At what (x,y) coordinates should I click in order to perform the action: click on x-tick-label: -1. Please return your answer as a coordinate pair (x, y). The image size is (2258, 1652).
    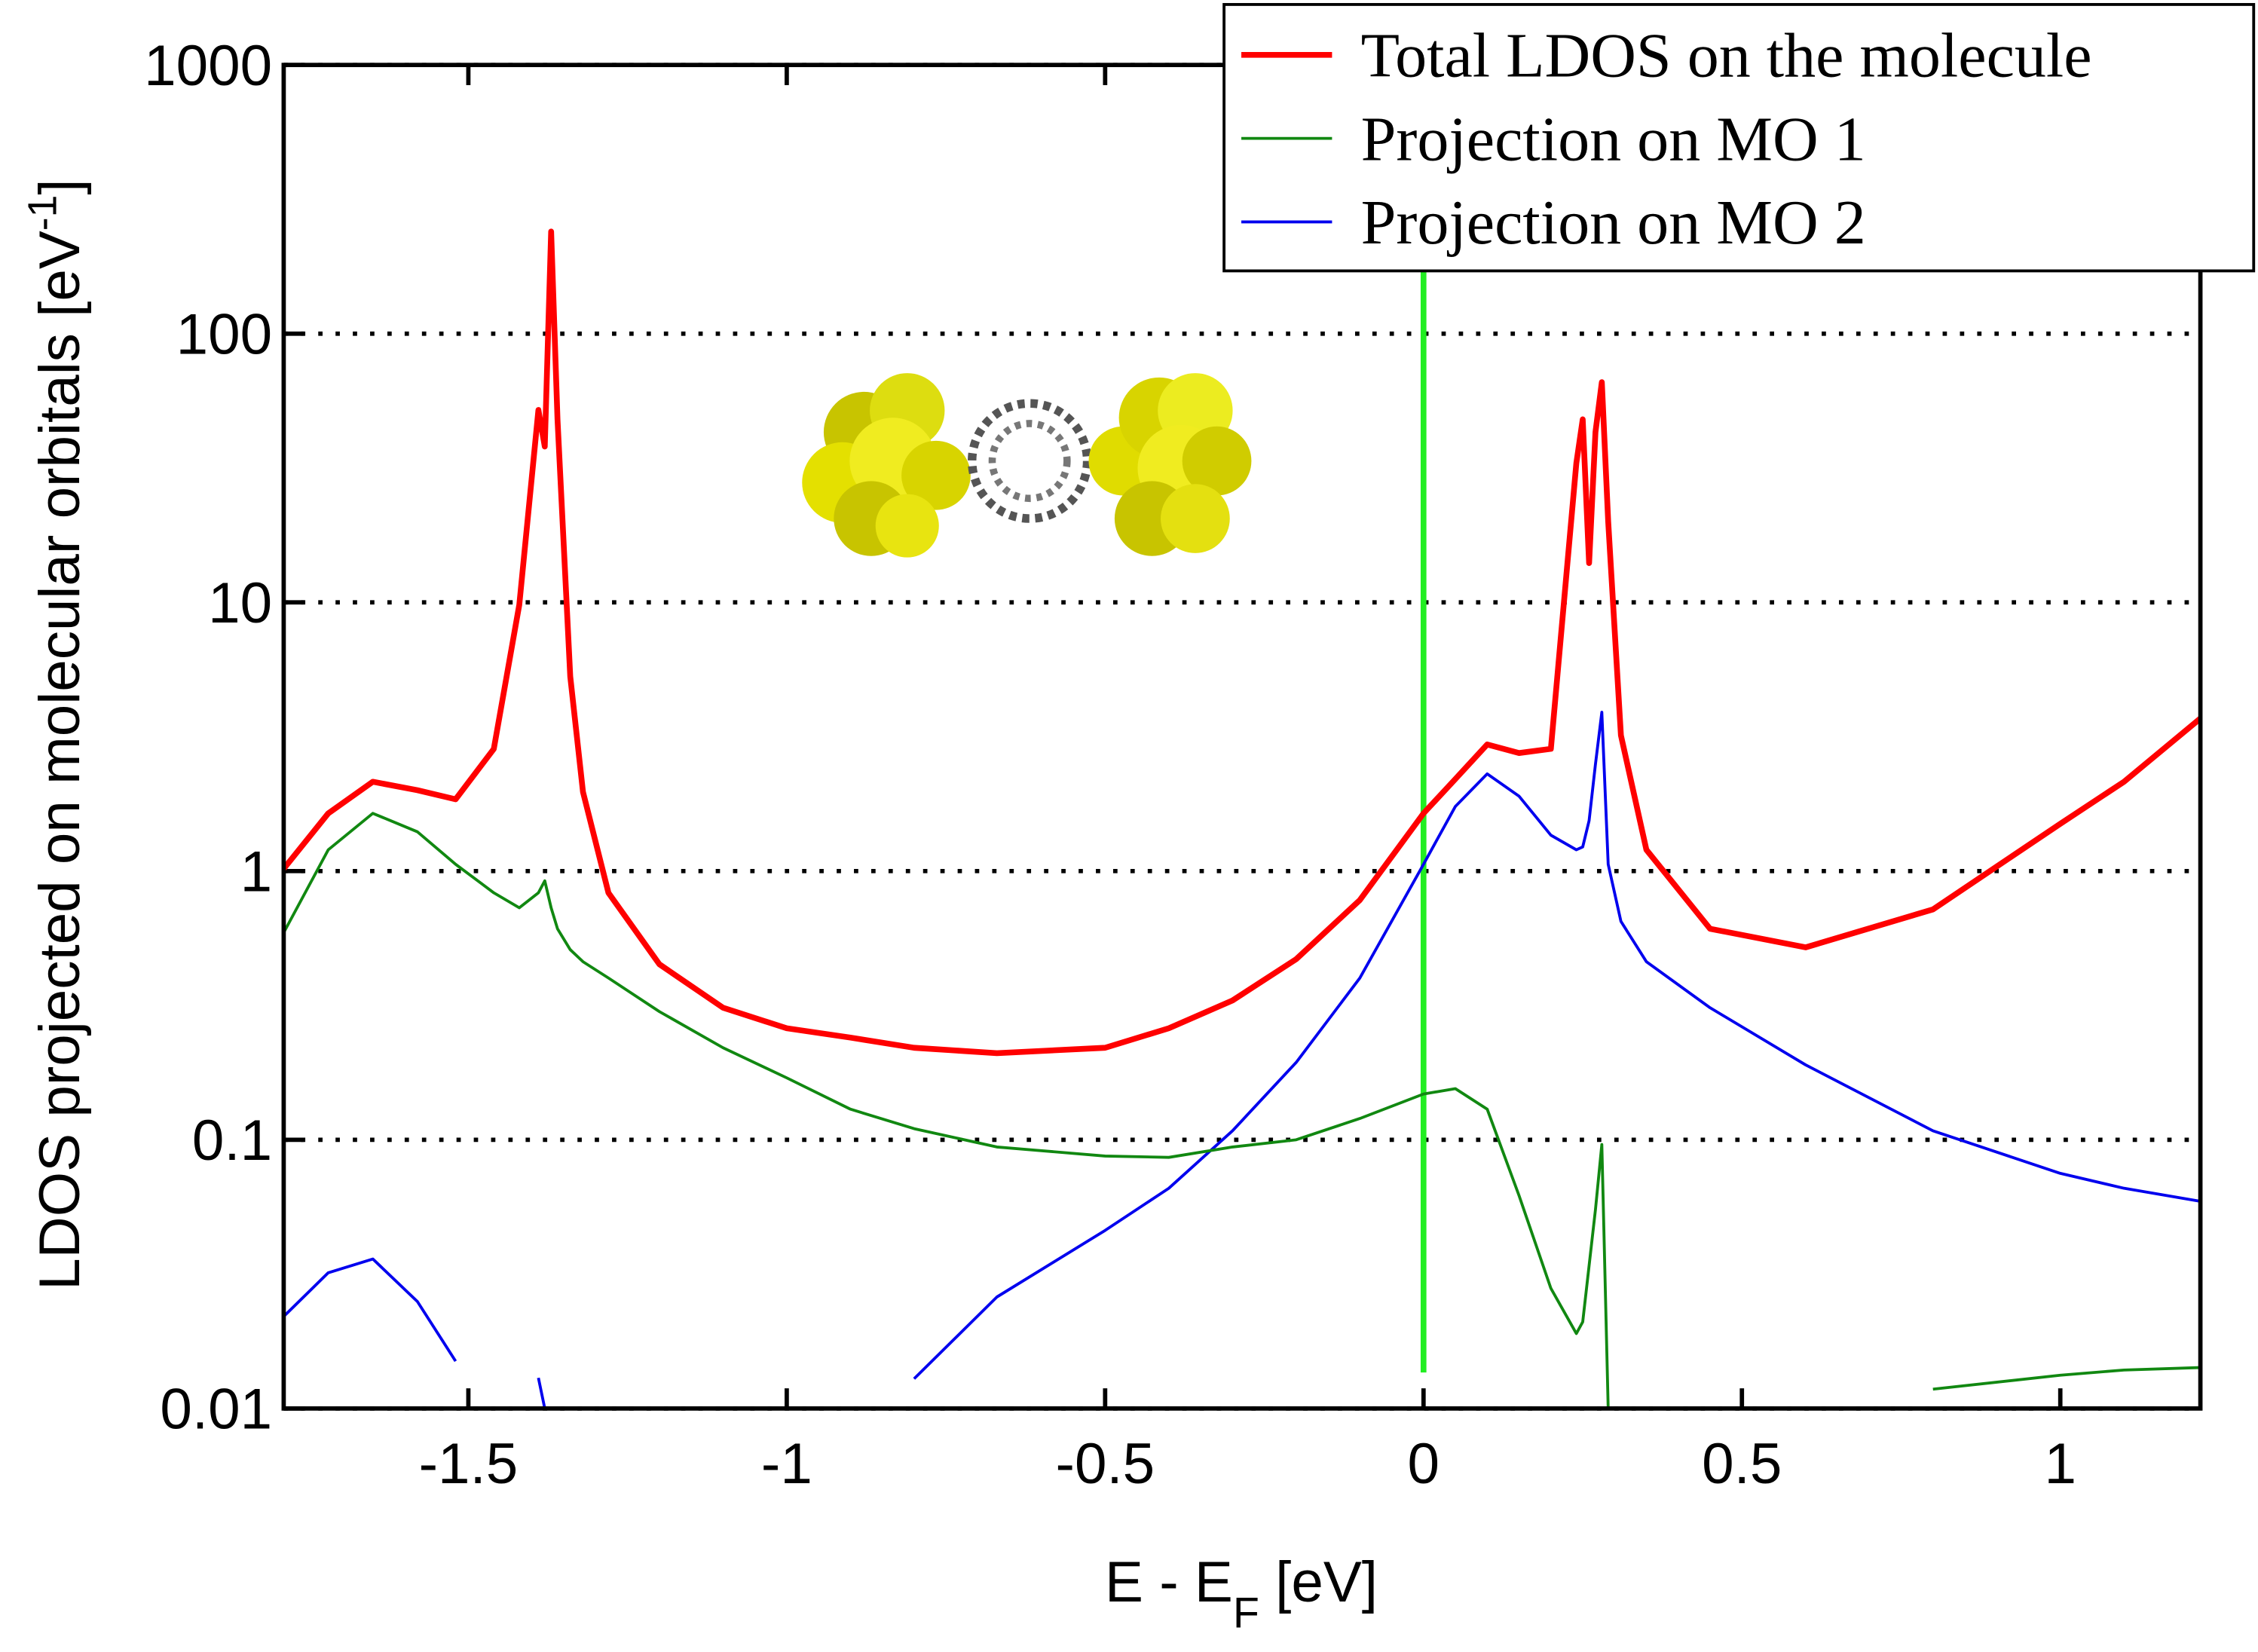
    Looking at the image, I should click on (786, 1464).